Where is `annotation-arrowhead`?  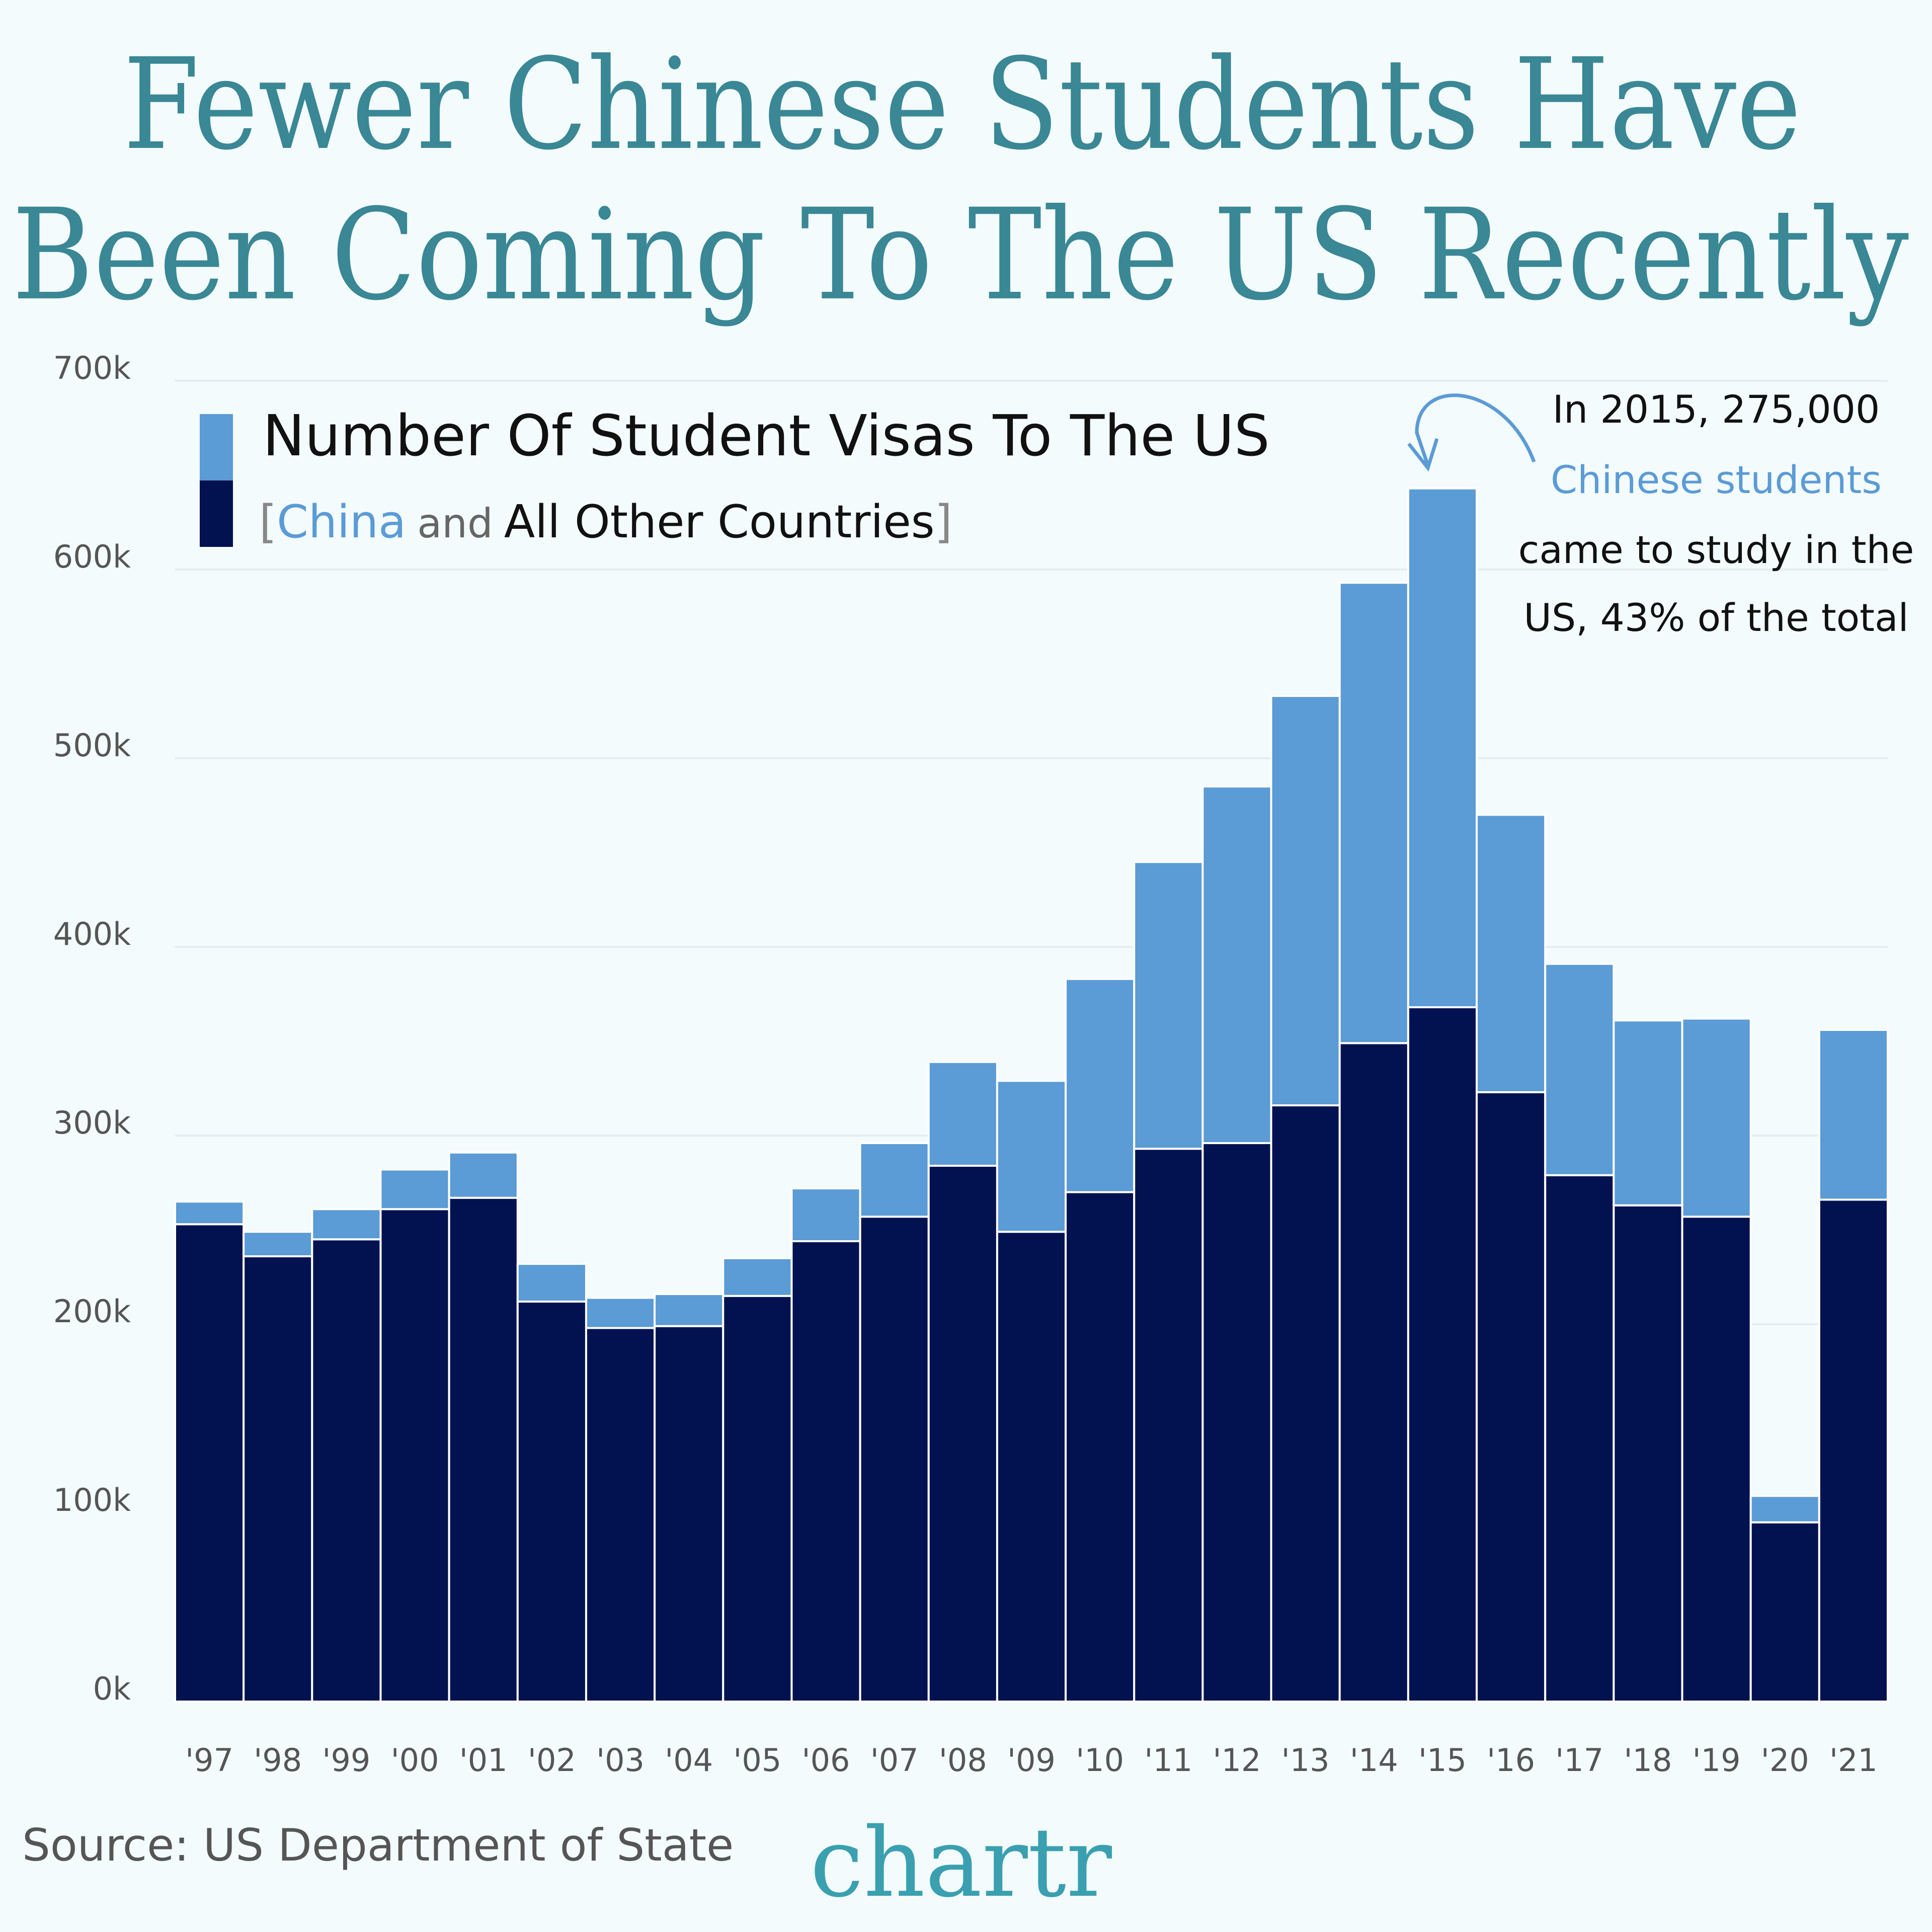
annotation-arrowhead is located at coordinates (1423, 455).